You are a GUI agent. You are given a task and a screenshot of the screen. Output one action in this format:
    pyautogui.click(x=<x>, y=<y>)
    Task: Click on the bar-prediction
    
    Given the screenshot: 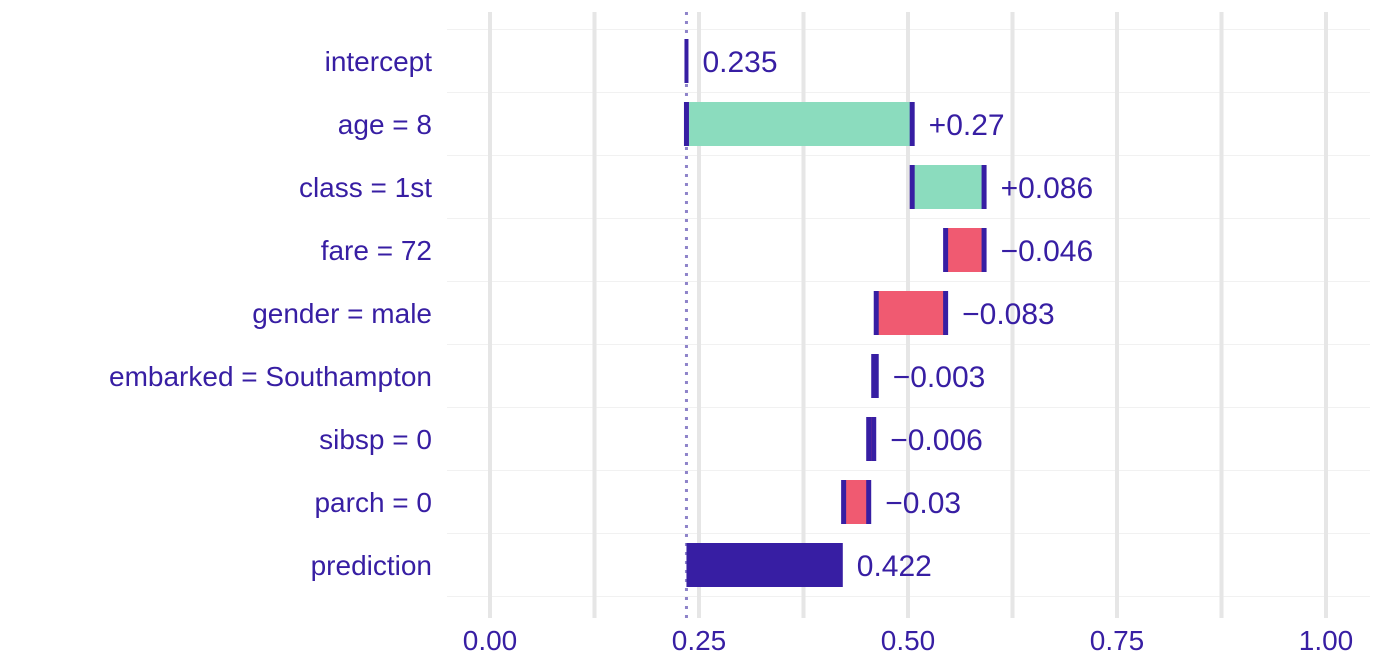 What is the action you would take?
    pyautogui.click(x=764, y=565)
    